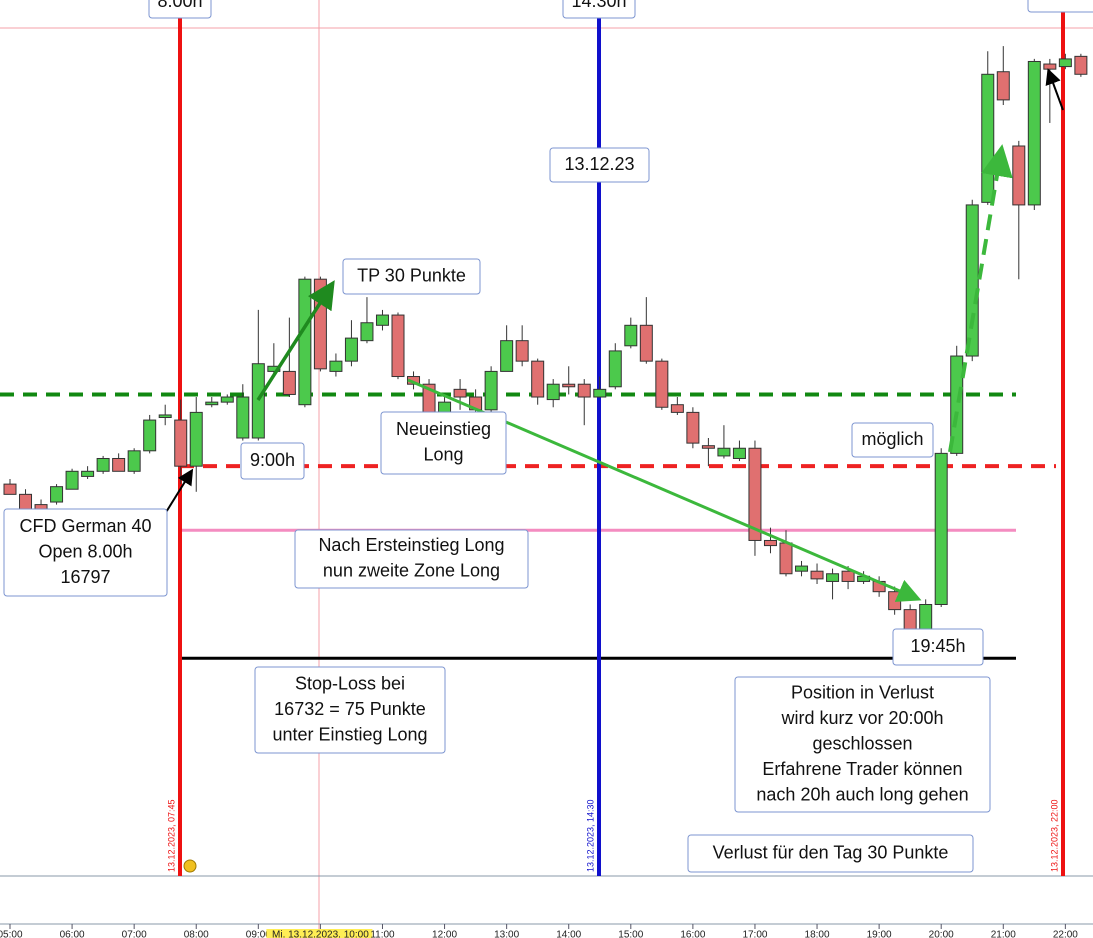 This screenshot has height=938, width=1093. I want to click on x-tick-highlight, so click(319, 933).